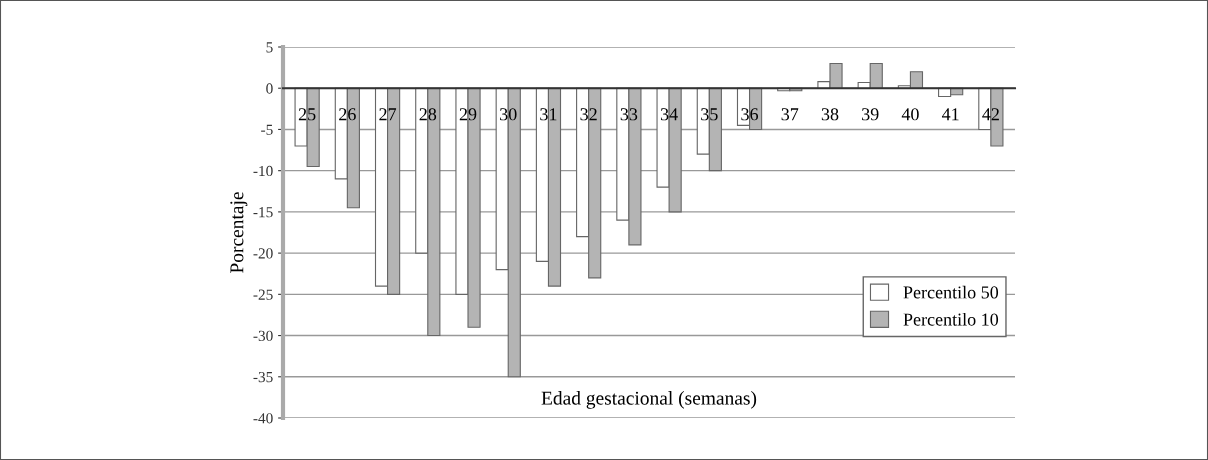  What do you see at coordinates (649, 400) in the screenshot?
I see `x-axis-title: Edad gestacional (semanas)` at bounding box center [649, 400].